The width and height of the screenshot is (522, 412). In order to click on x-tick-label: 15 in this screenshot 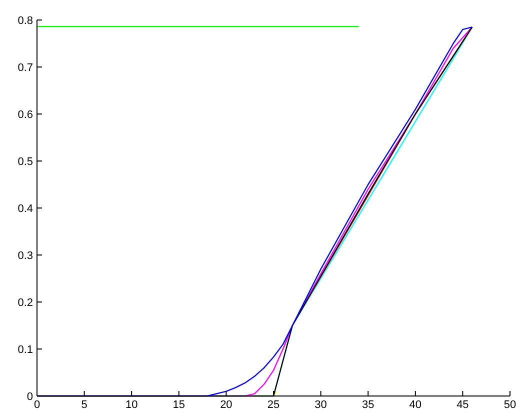, I will do `click(179, 405)`.